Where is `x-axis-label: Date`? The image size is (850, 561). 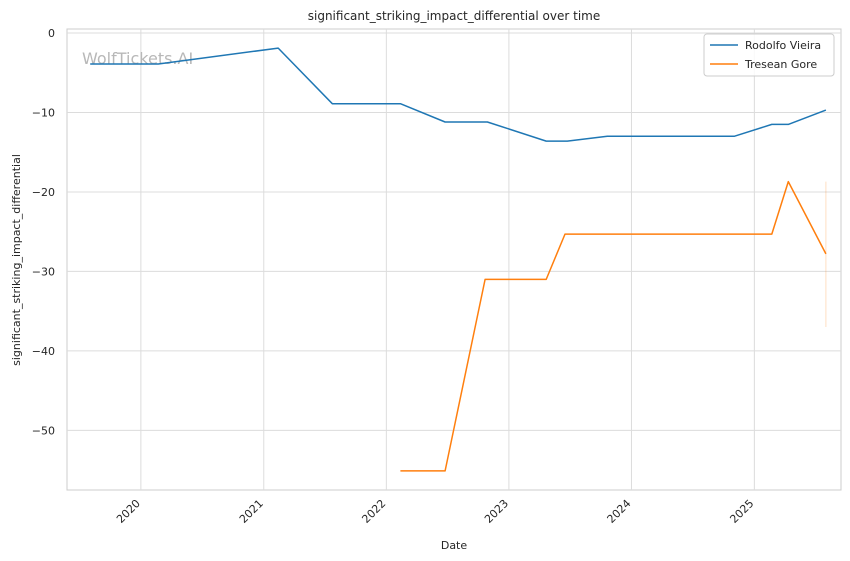 x-axis-label: Date is located at coordinates (454, 545).